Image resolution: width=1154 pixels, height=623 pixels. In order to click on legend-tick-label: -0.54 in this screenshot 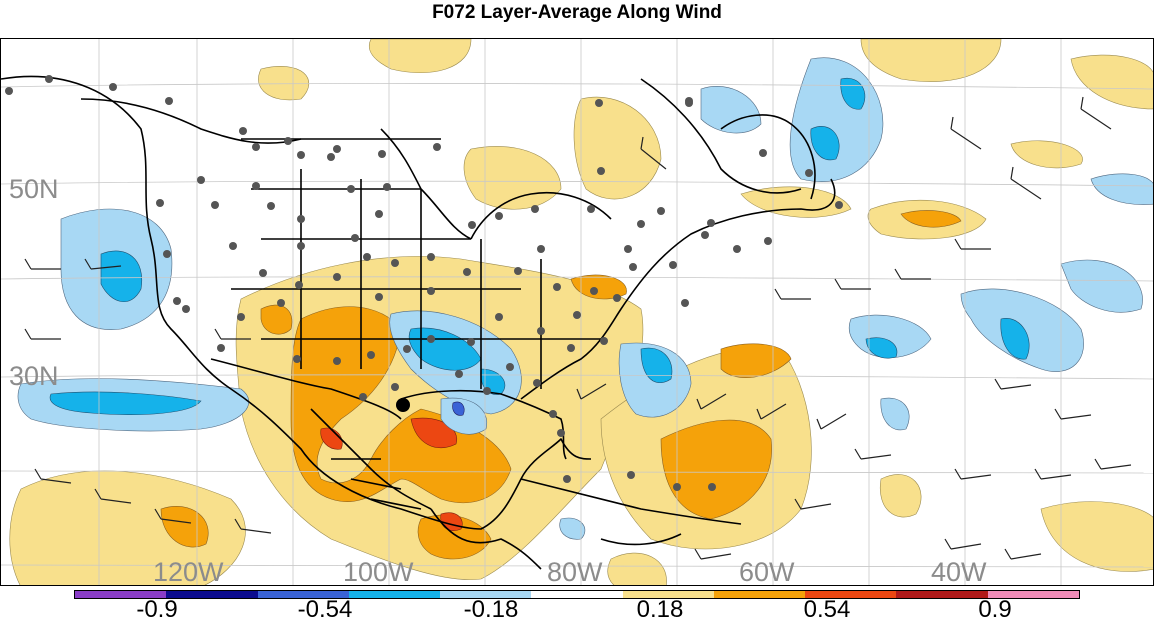, I will do `click(325, 609)`.